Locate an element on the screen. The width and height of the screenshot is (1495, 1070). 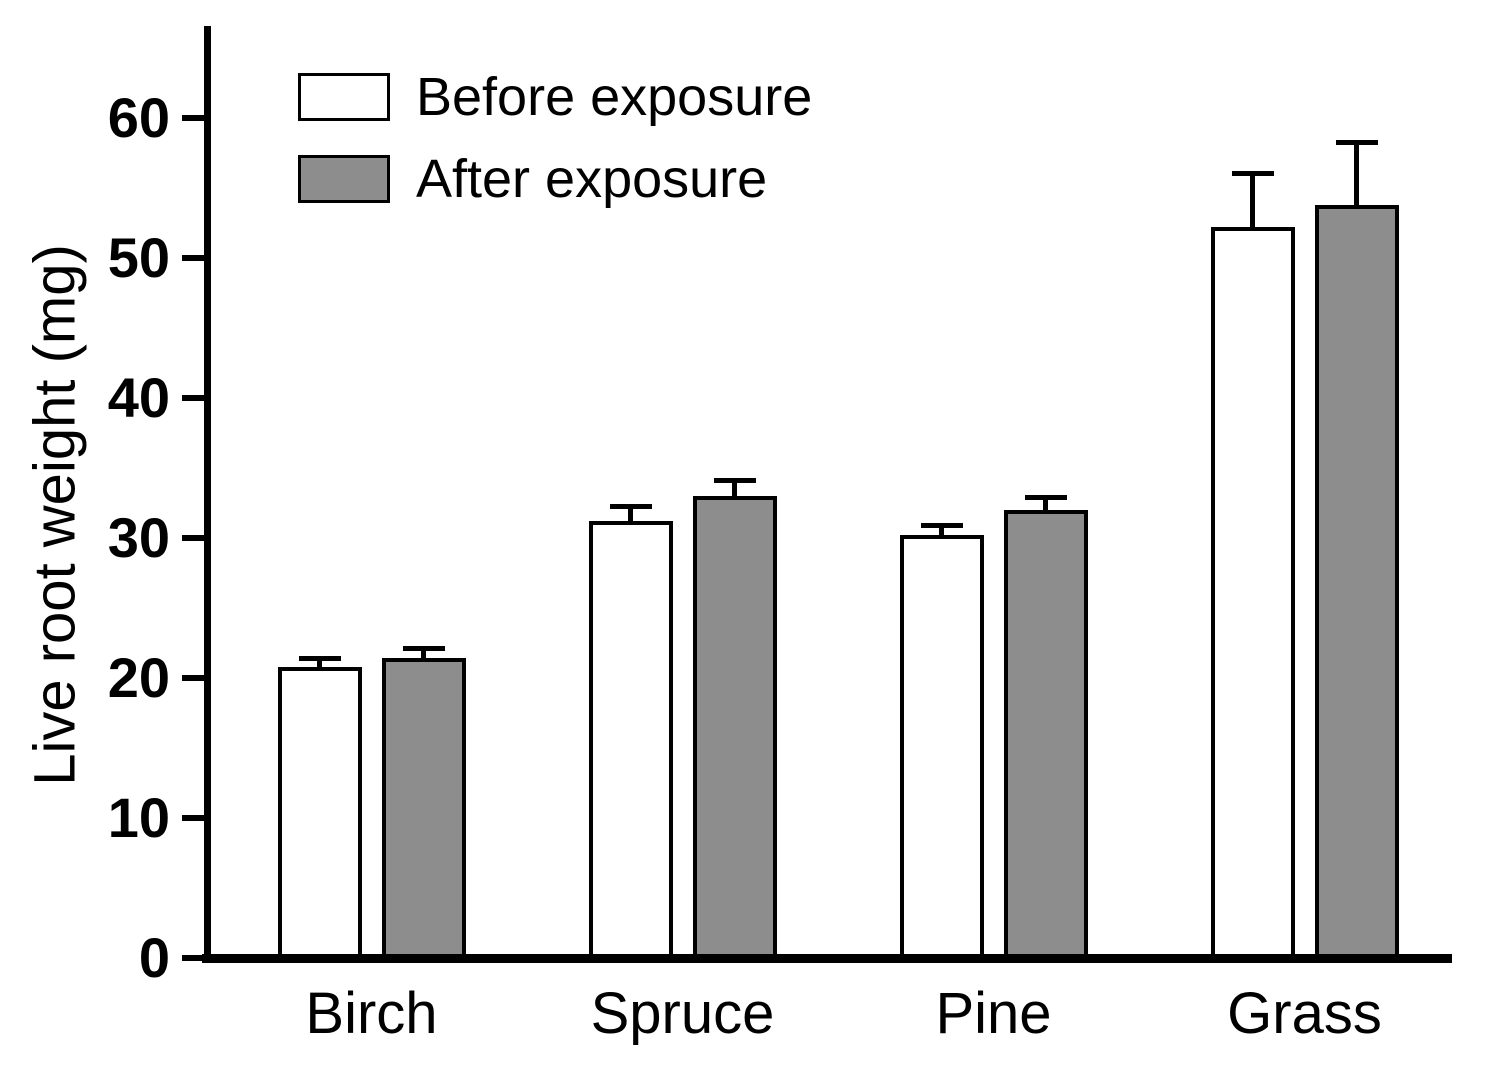
x-category-label-grass: Grass is located at coordinates (1304, 1013).